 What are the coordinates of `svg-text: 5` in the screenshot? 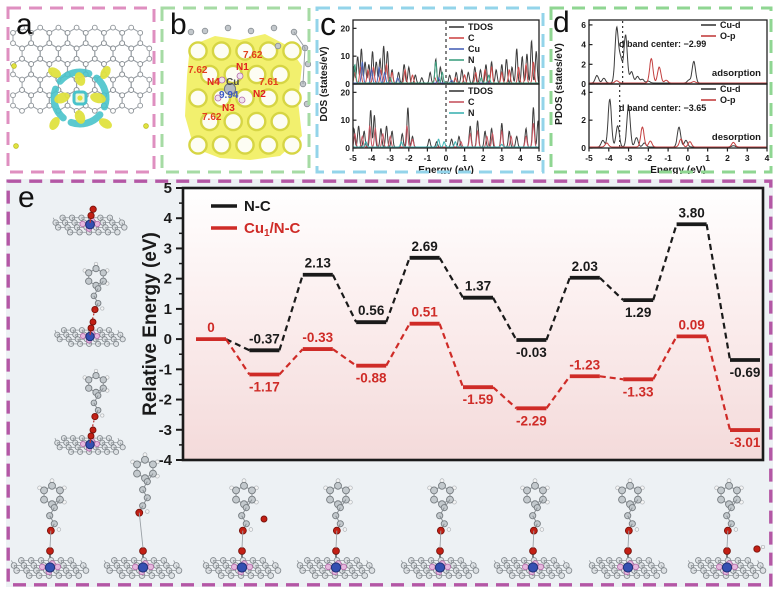 It's located at (168, 188).